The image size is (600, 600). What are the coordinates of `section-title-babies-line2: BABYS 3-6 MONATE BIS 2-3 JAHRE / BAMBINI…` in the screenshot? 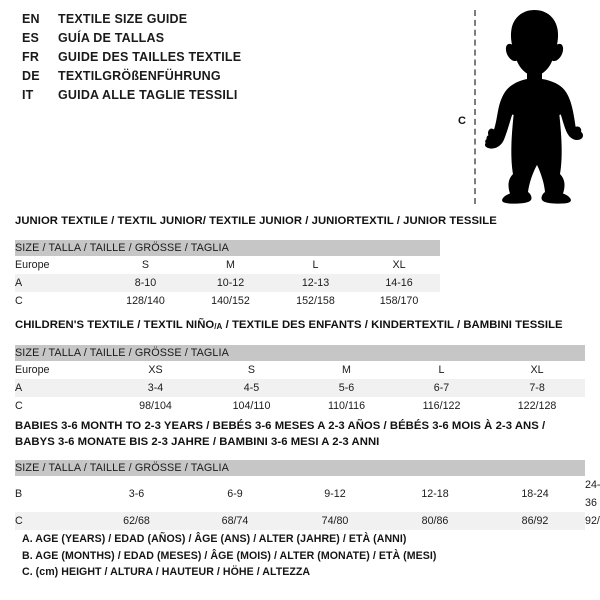 It's located at (197, 441).